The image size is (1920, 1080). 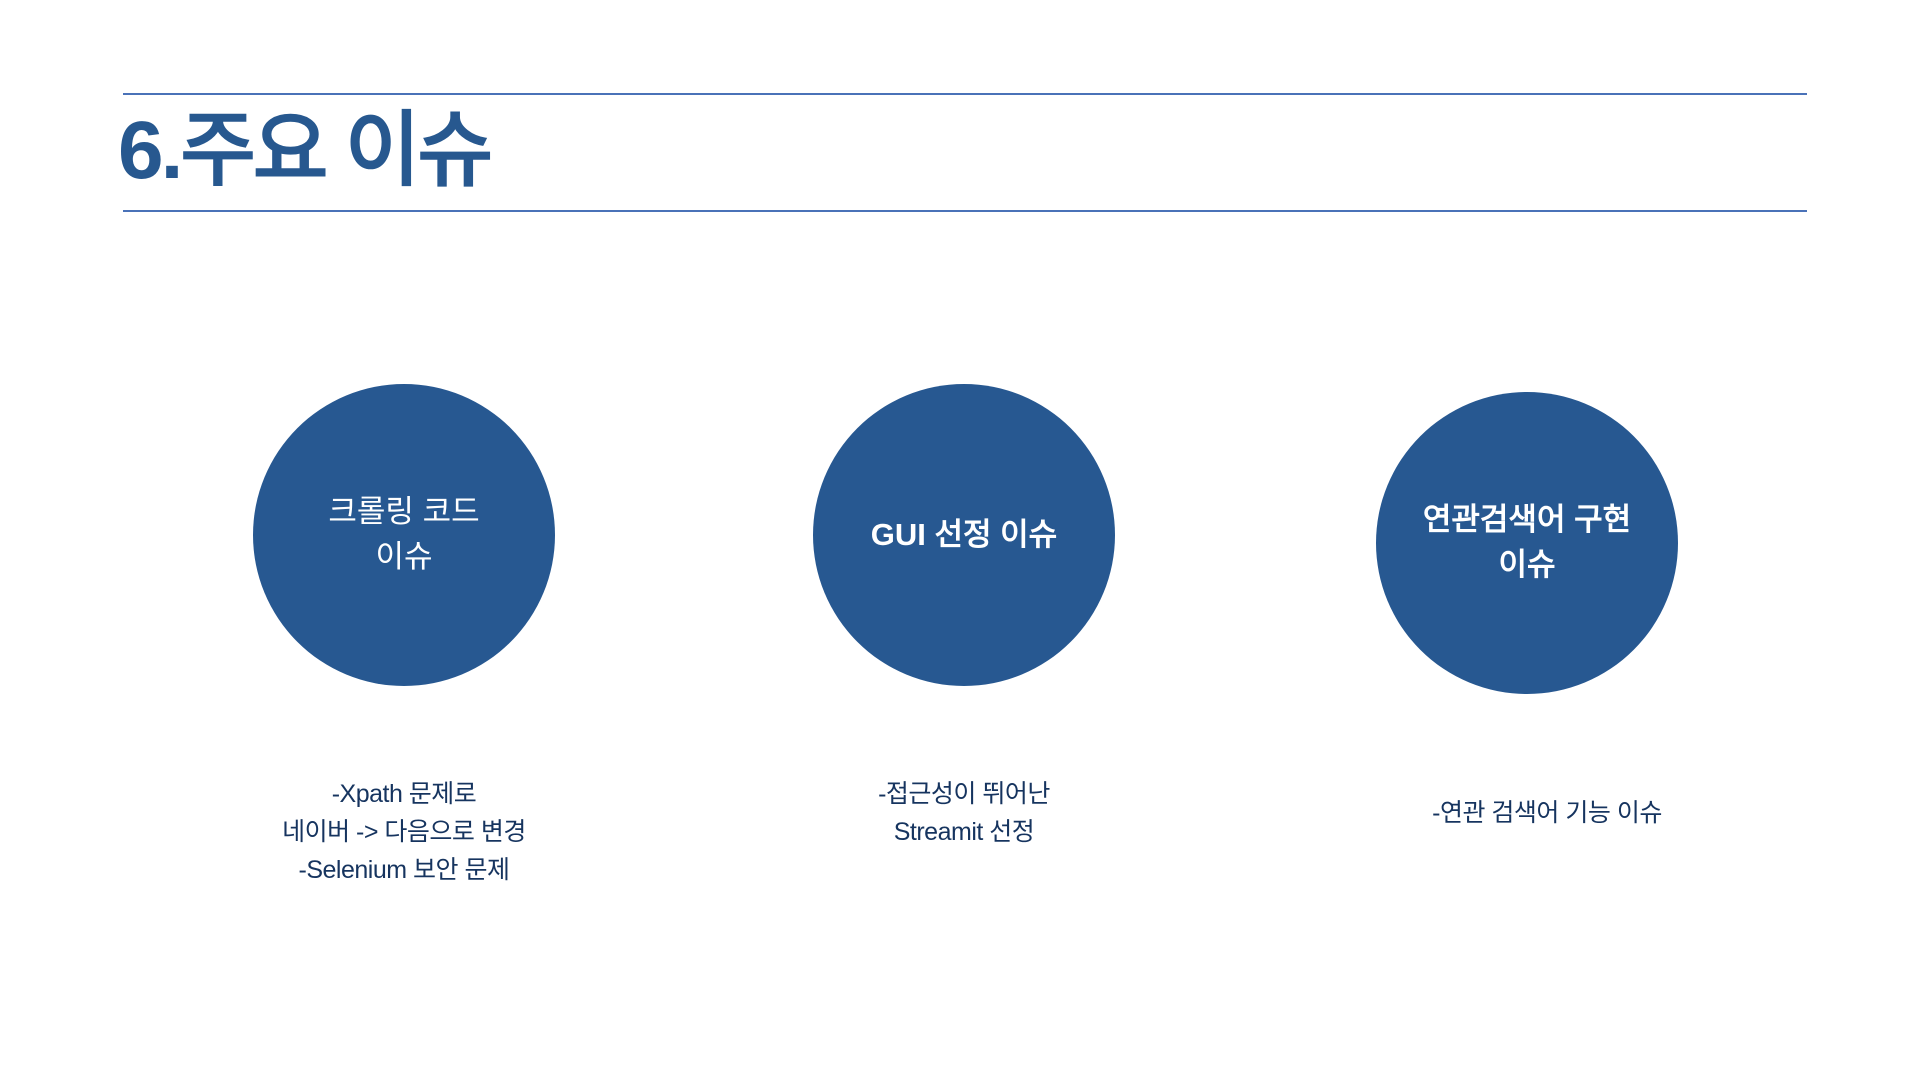 I want to click on issue-circle-related-search: 연관검색어 구현 이슈, so click(x=1527, y=543).